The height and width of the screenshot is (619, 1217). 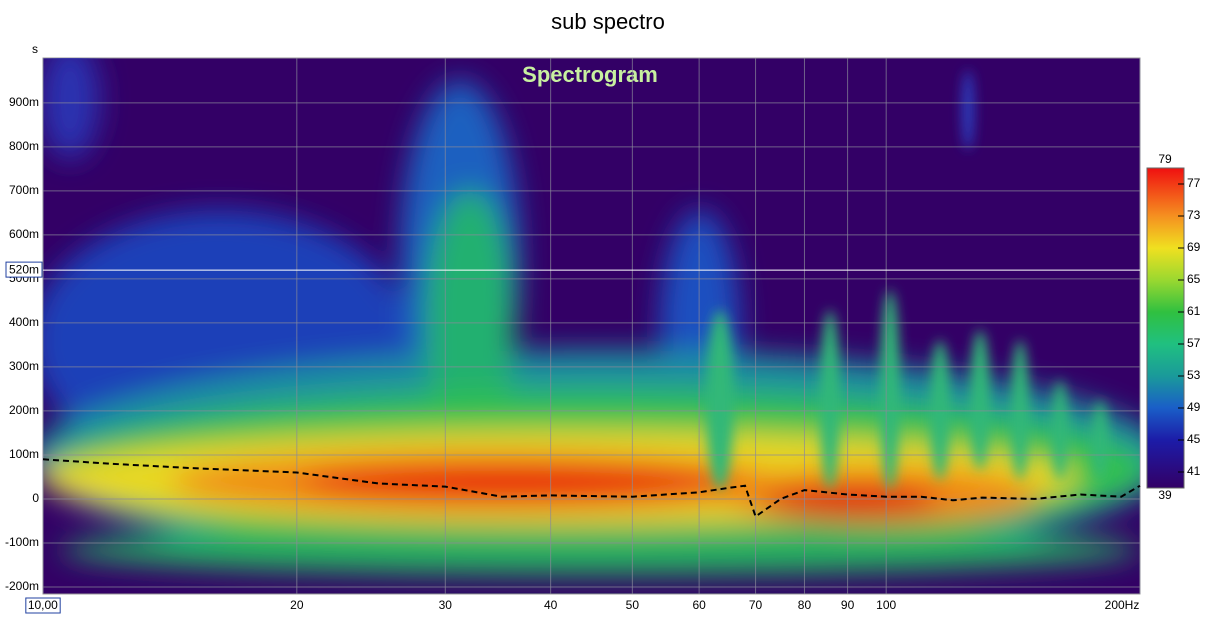 I want to click on y-tick-label: 300m, so click(x=24, y=366).